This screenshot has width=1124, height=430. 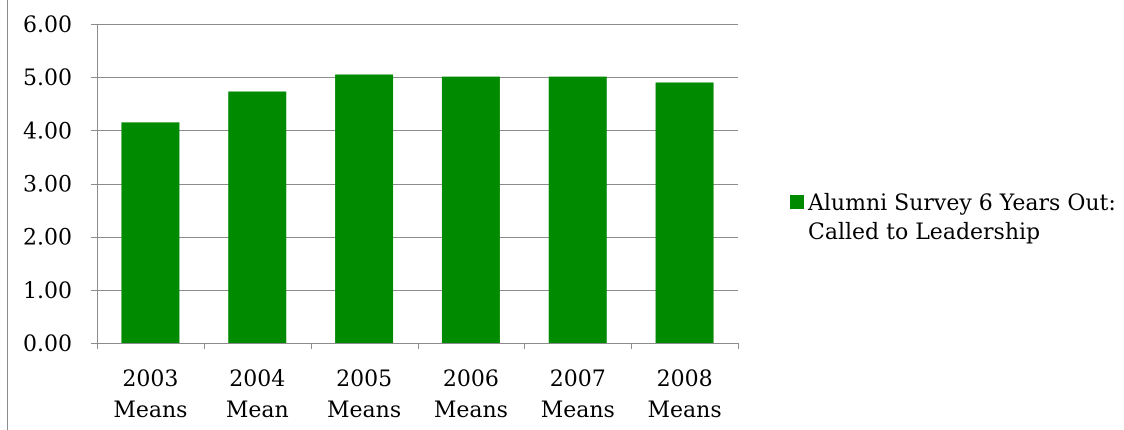 What do you see at coordinates (47, 25) in the screenshot?
I see `y-tick-label-6: 6.00` at bounding box center [47, 25].